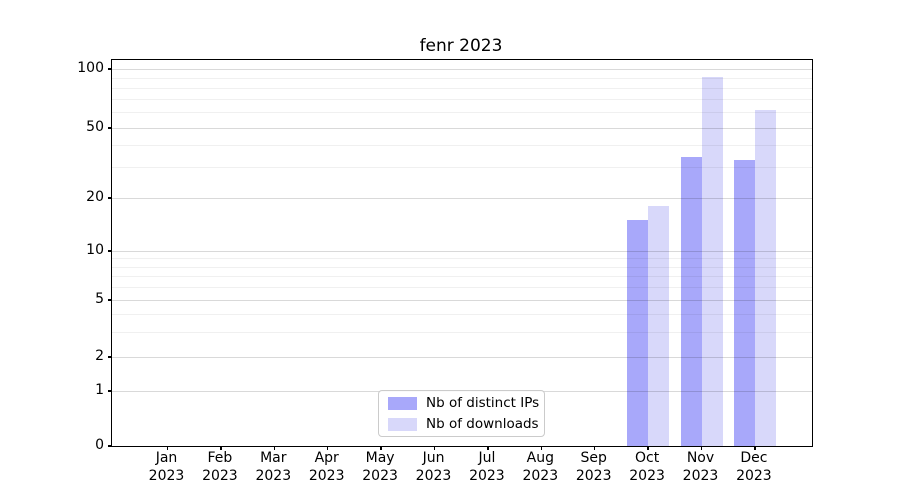 The width and height of the screenshot is (900, 500). I want to click on y-axis-label-1: 1, so click(99, 390).